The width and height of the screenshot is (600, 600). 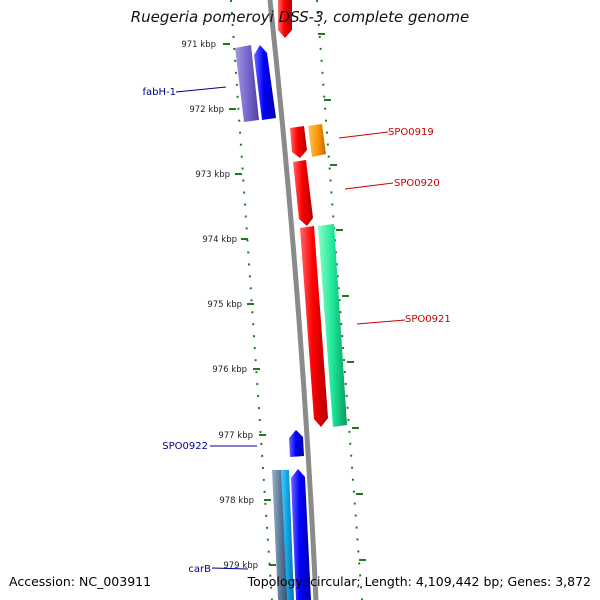 I want to click on gene-SPO0921, so click(x=314, y=326).